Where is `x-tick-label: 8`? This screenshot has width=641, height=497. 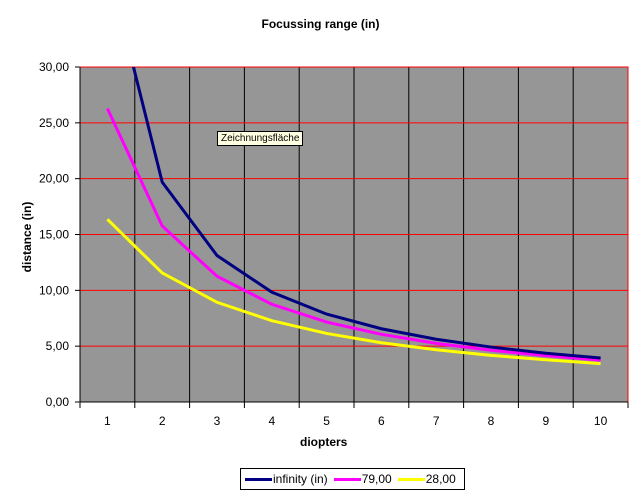
x-tick-label: 8 is located at coordinates (491, 421).